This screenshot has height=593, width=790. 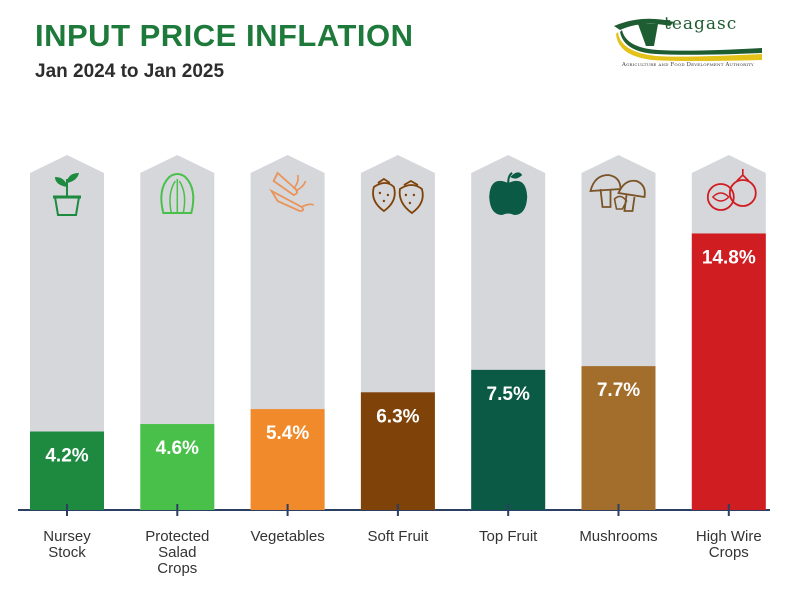 What do you see at coordinates (617, 193) in the screenshot?
I see `mushroom-icon` at bounding box center [617, 193].